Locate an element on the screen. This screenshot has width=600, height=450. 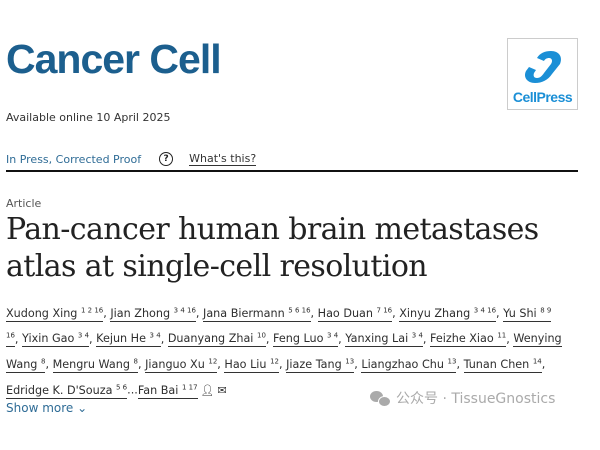
author-link: Yanxing Lai 3 4 is located at coordinates (384, 339).